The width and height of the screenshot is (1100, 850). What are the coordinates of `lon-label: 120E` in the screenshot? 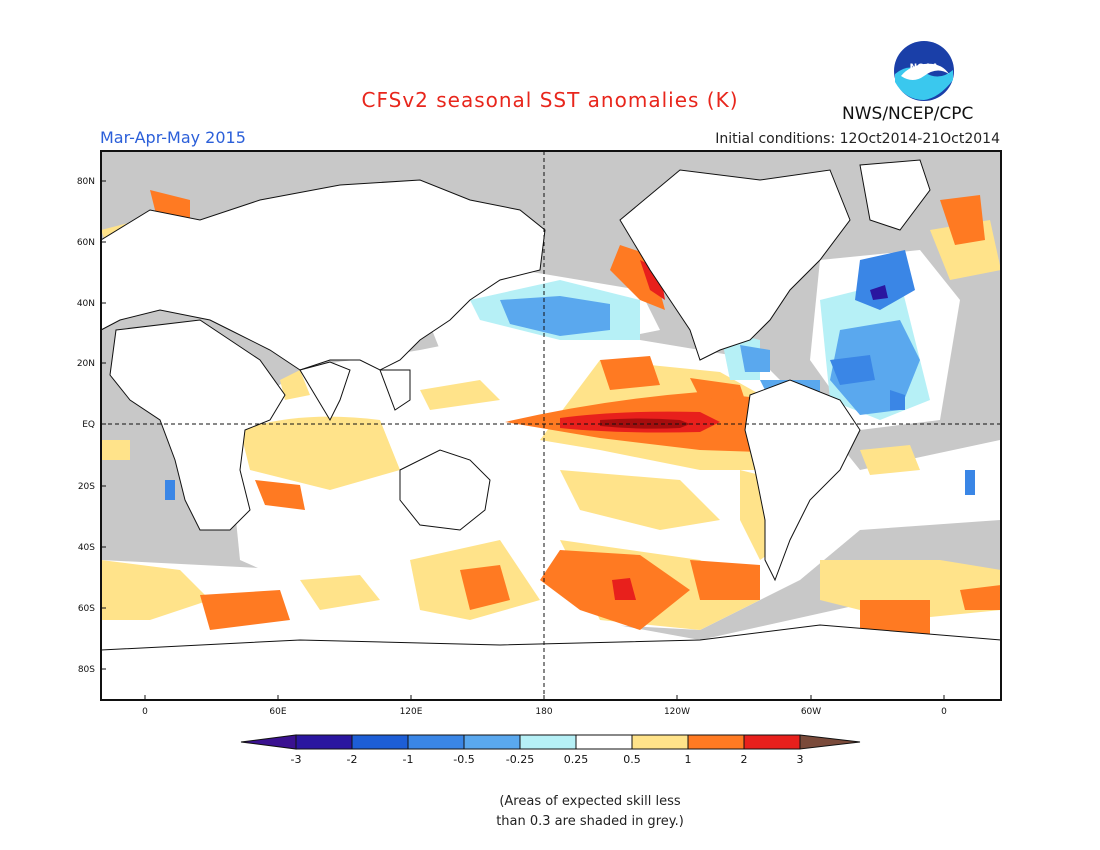 It's located at (411, 712).